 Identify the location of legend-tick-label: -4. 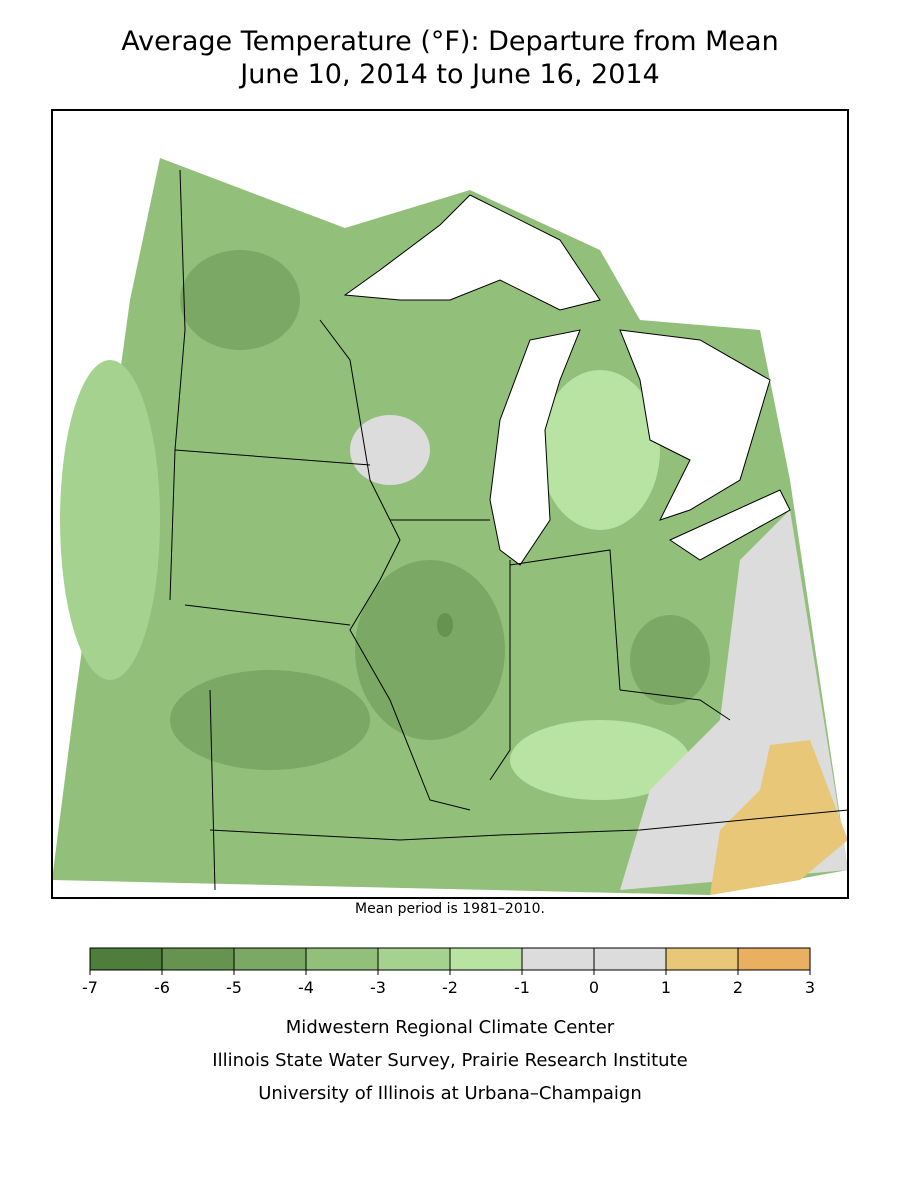
(306, 987).